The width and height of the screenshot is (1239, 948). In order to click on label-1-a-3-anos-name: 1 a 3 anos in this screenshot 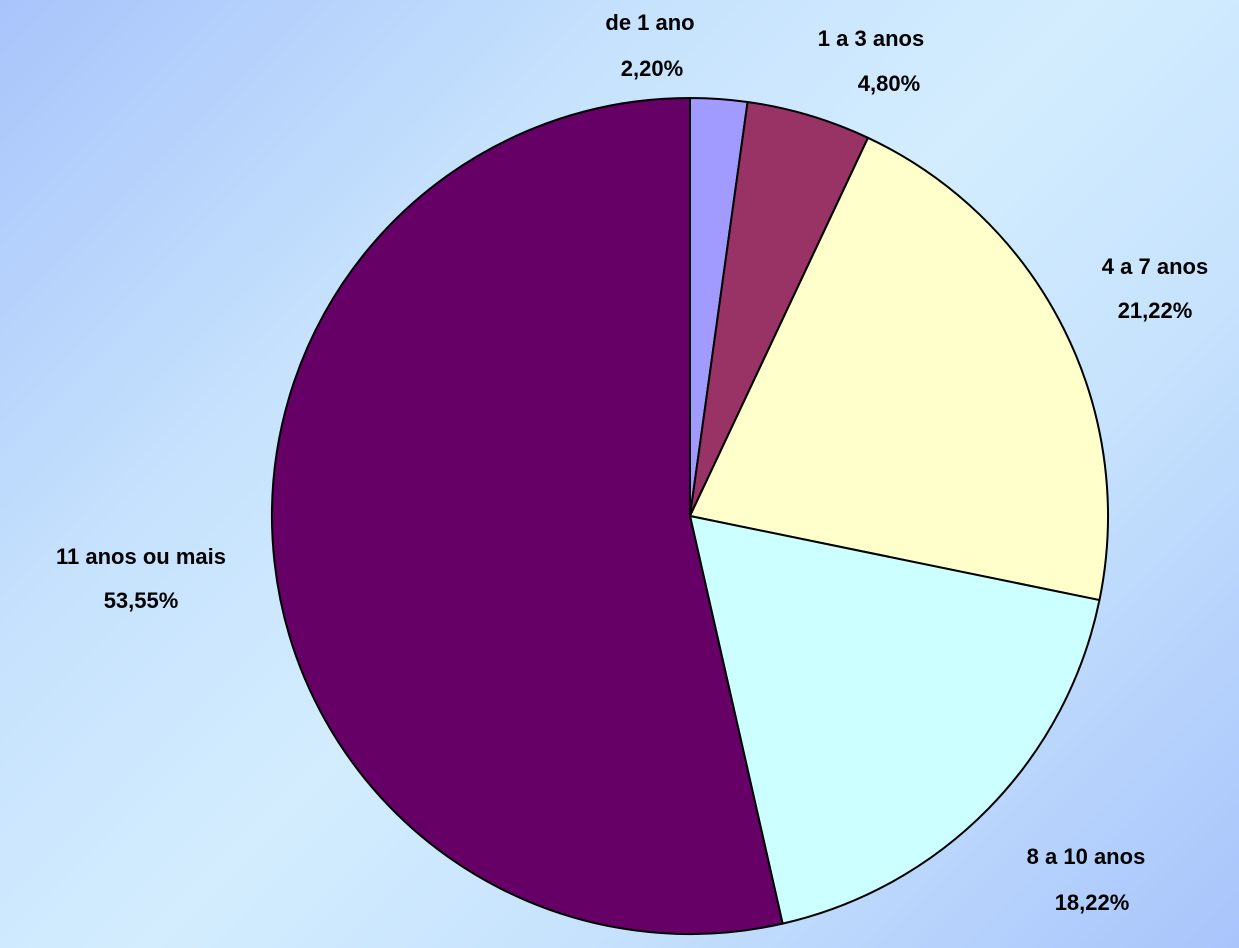, I will do `click(871, 38)`.